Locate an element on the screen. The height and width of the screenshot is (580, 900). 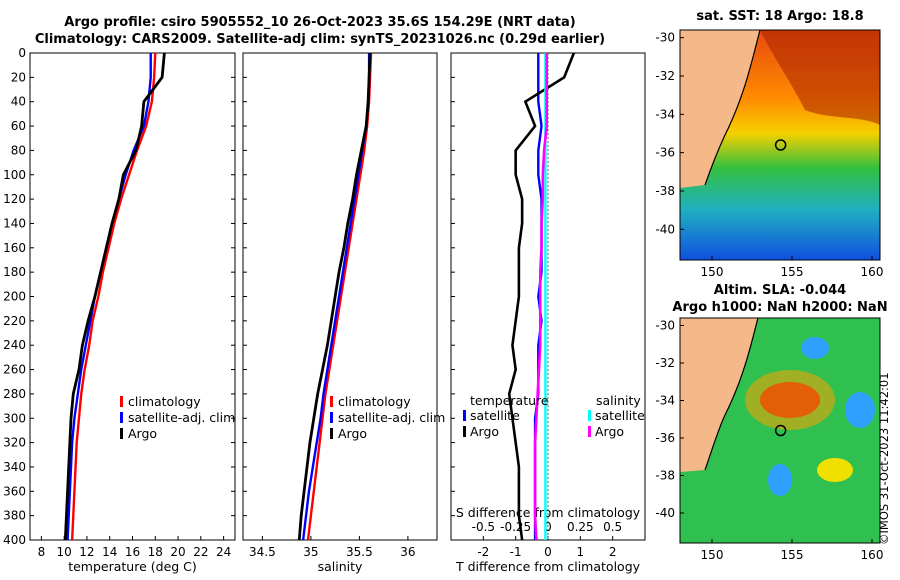
y-tick-label: 280 is located at coordinates (14, 394).